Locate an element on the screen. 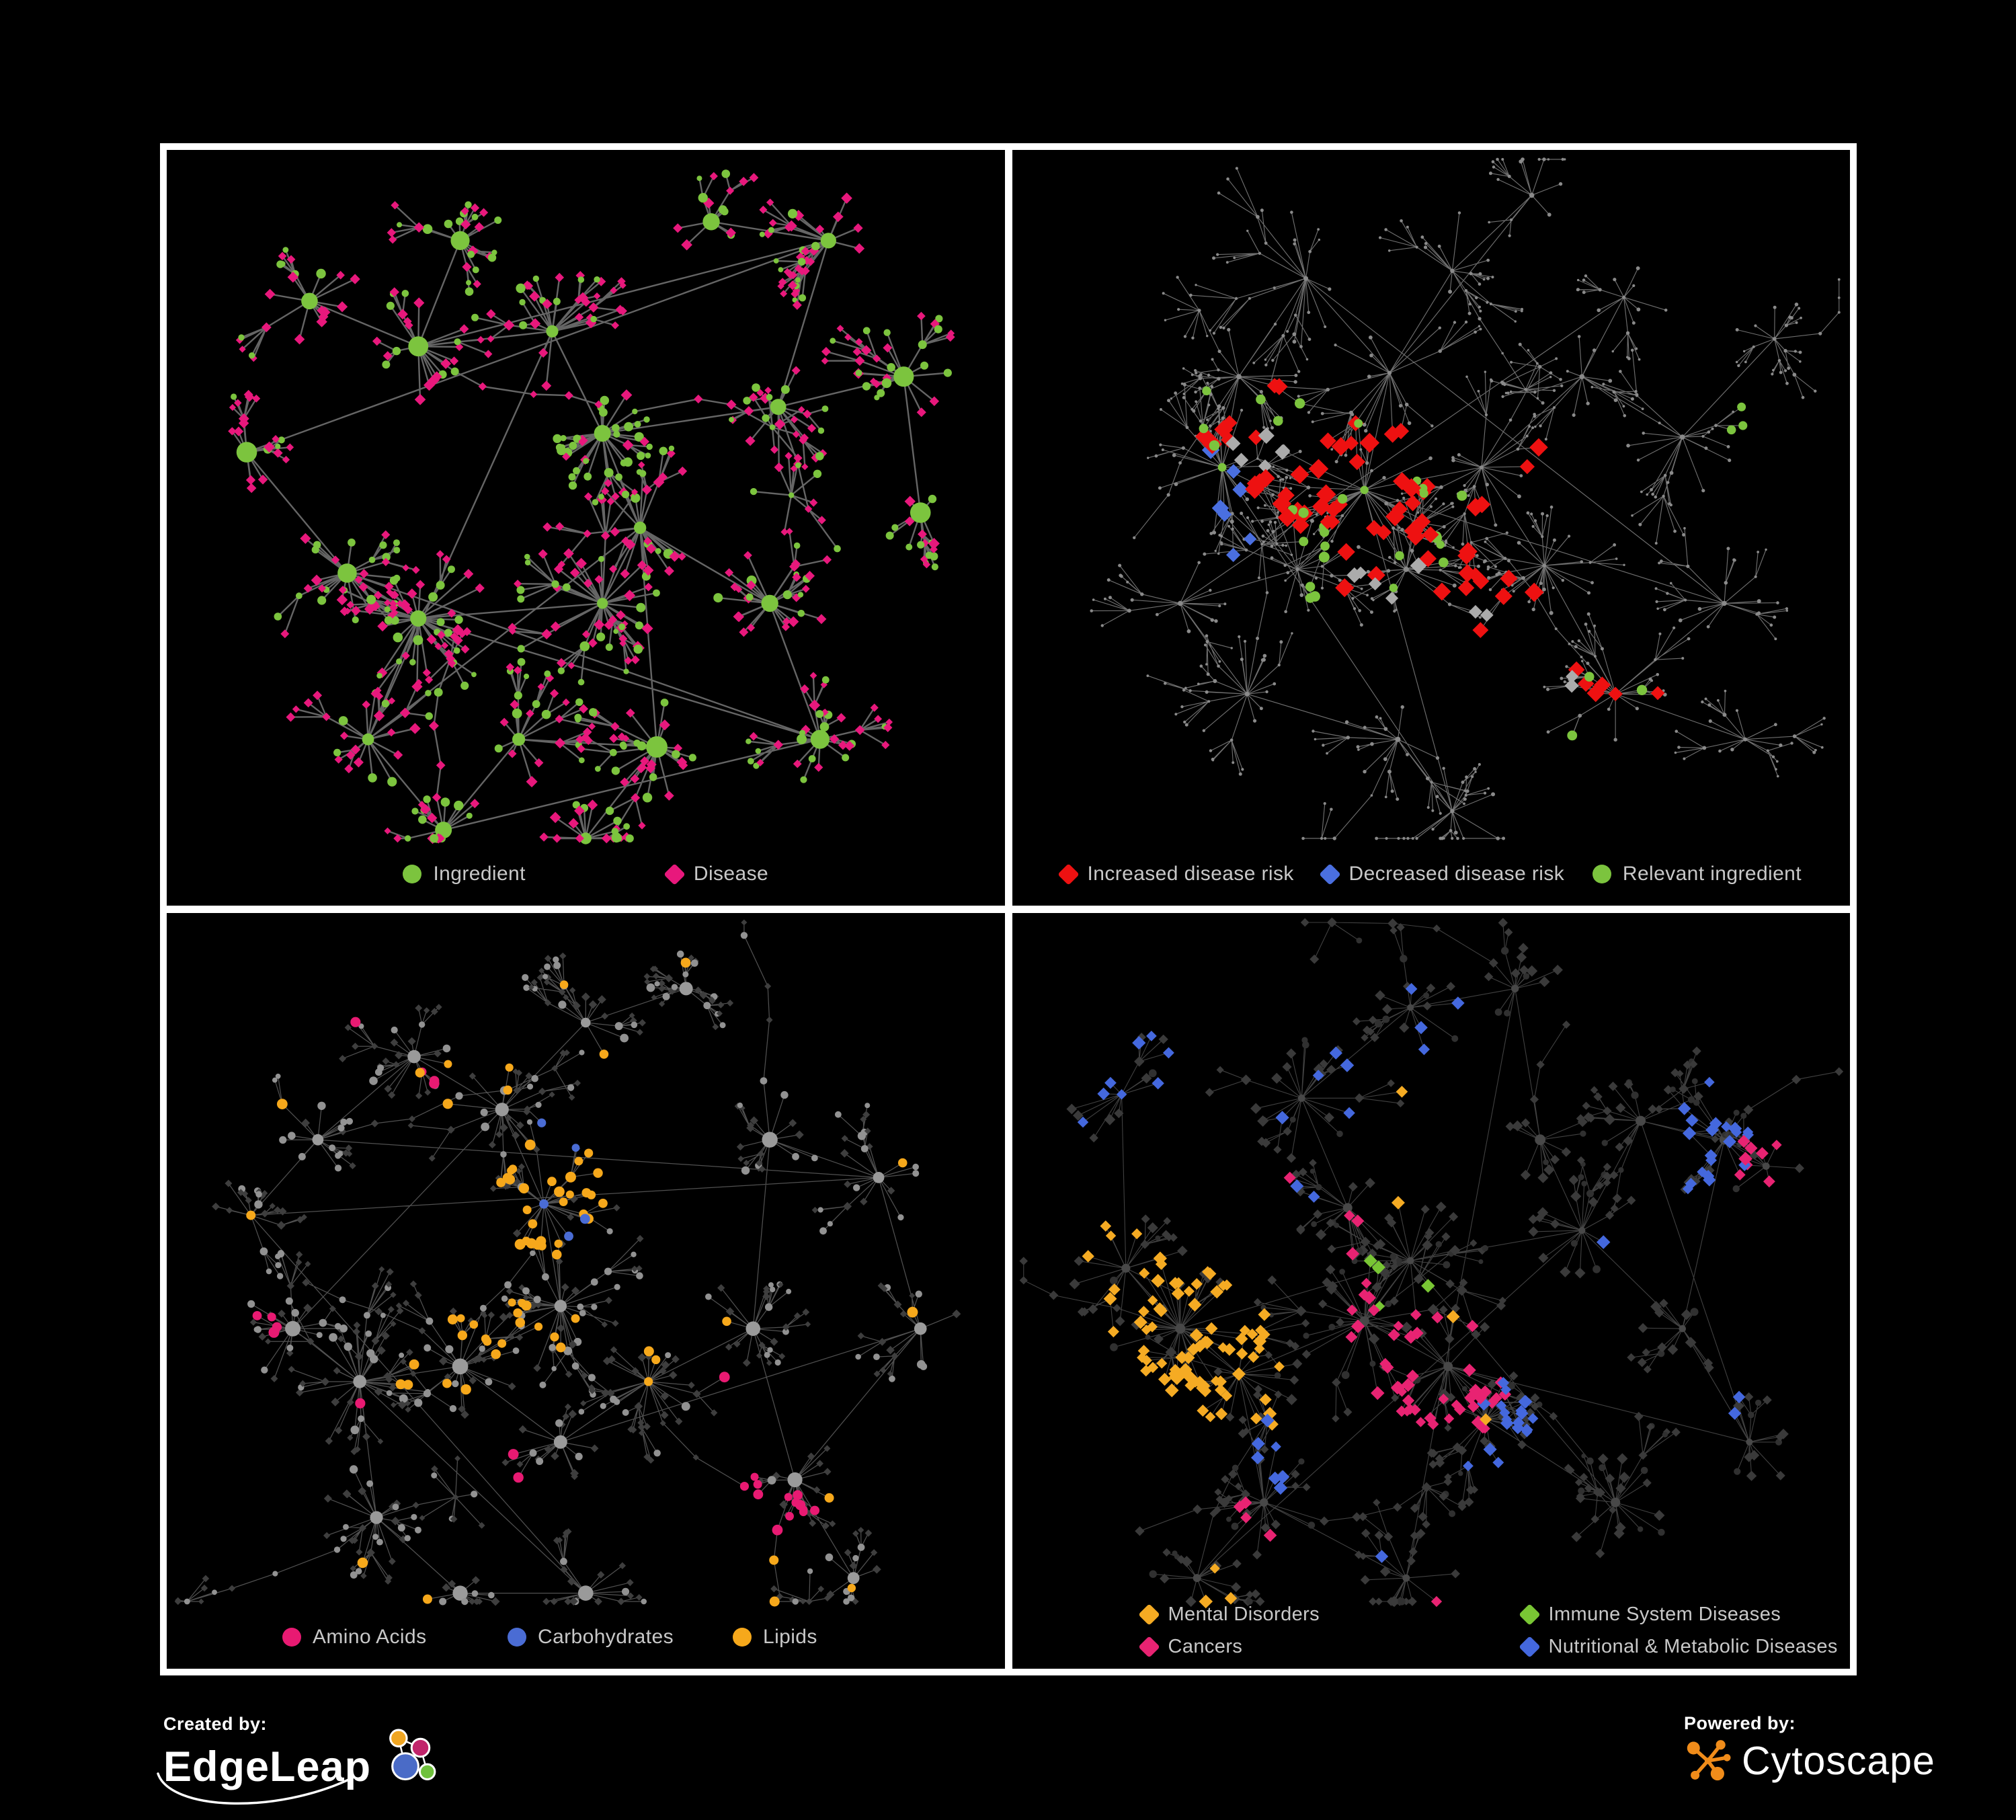  network-ingredient-disease is located at coordinates (591, 506).